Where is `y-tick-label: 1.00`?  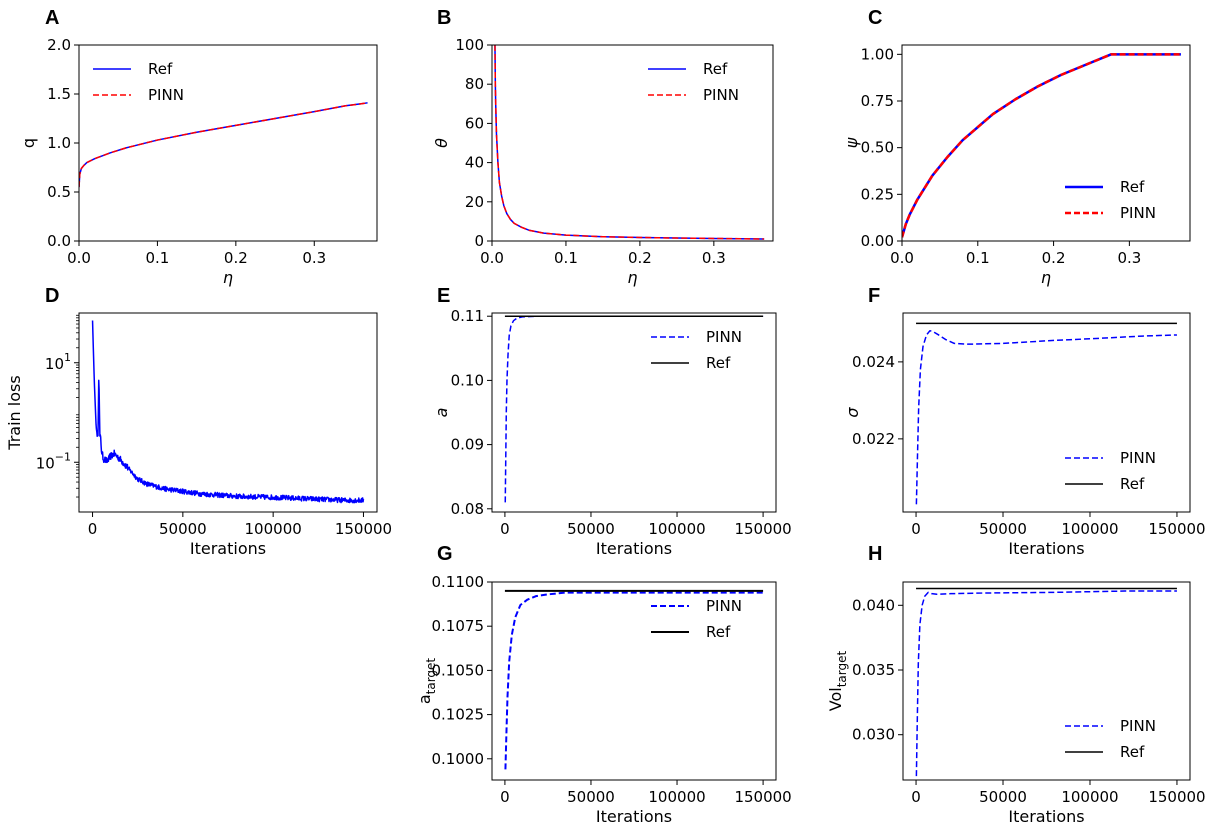 y-tick-label: 1.00 is located at coordinates (877, 54).